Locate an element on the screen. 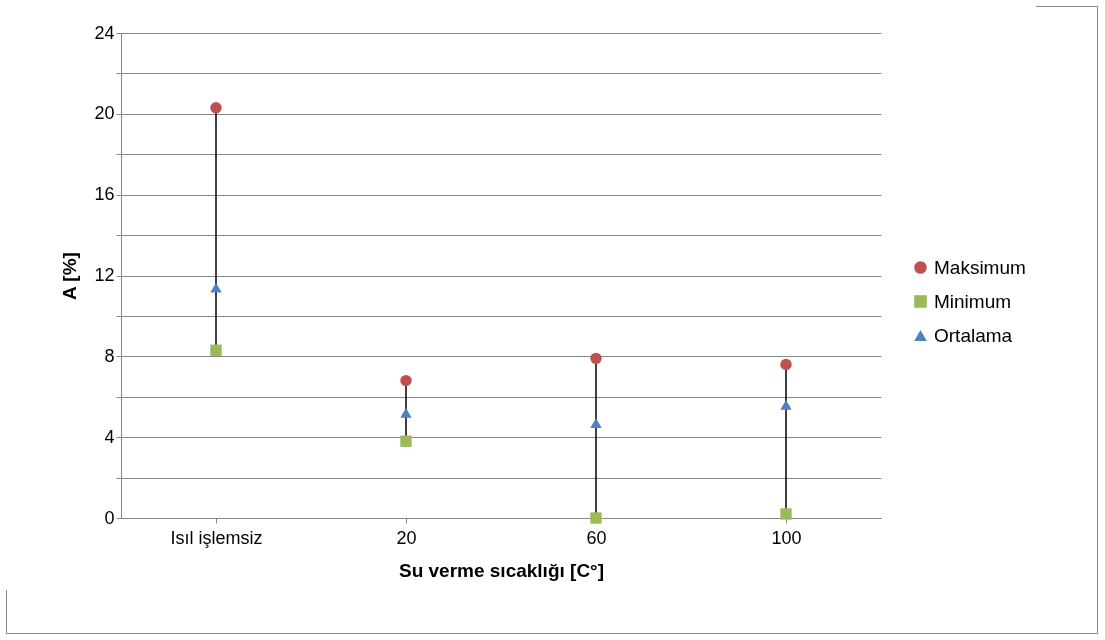 The image size is (1105, 640). y-tick-label: 8 is located at coordinates (109, 355).